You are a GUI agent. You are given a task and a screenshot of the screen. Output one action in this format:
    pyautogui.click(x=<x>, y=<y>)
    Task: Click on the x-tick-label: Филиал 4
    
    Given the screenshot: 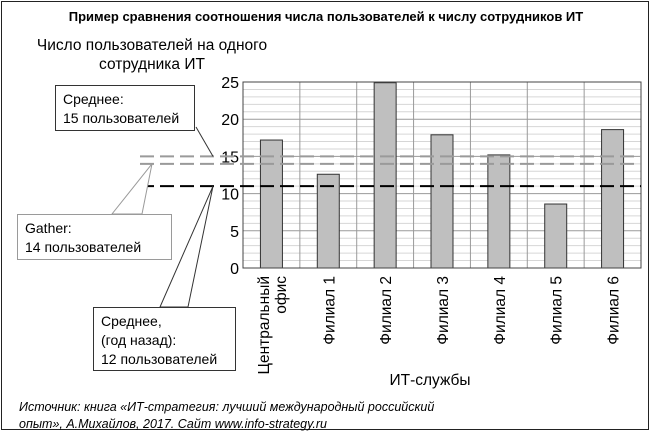 What is the action you would take?
    pyautogui.click(x=500, y=310)
    